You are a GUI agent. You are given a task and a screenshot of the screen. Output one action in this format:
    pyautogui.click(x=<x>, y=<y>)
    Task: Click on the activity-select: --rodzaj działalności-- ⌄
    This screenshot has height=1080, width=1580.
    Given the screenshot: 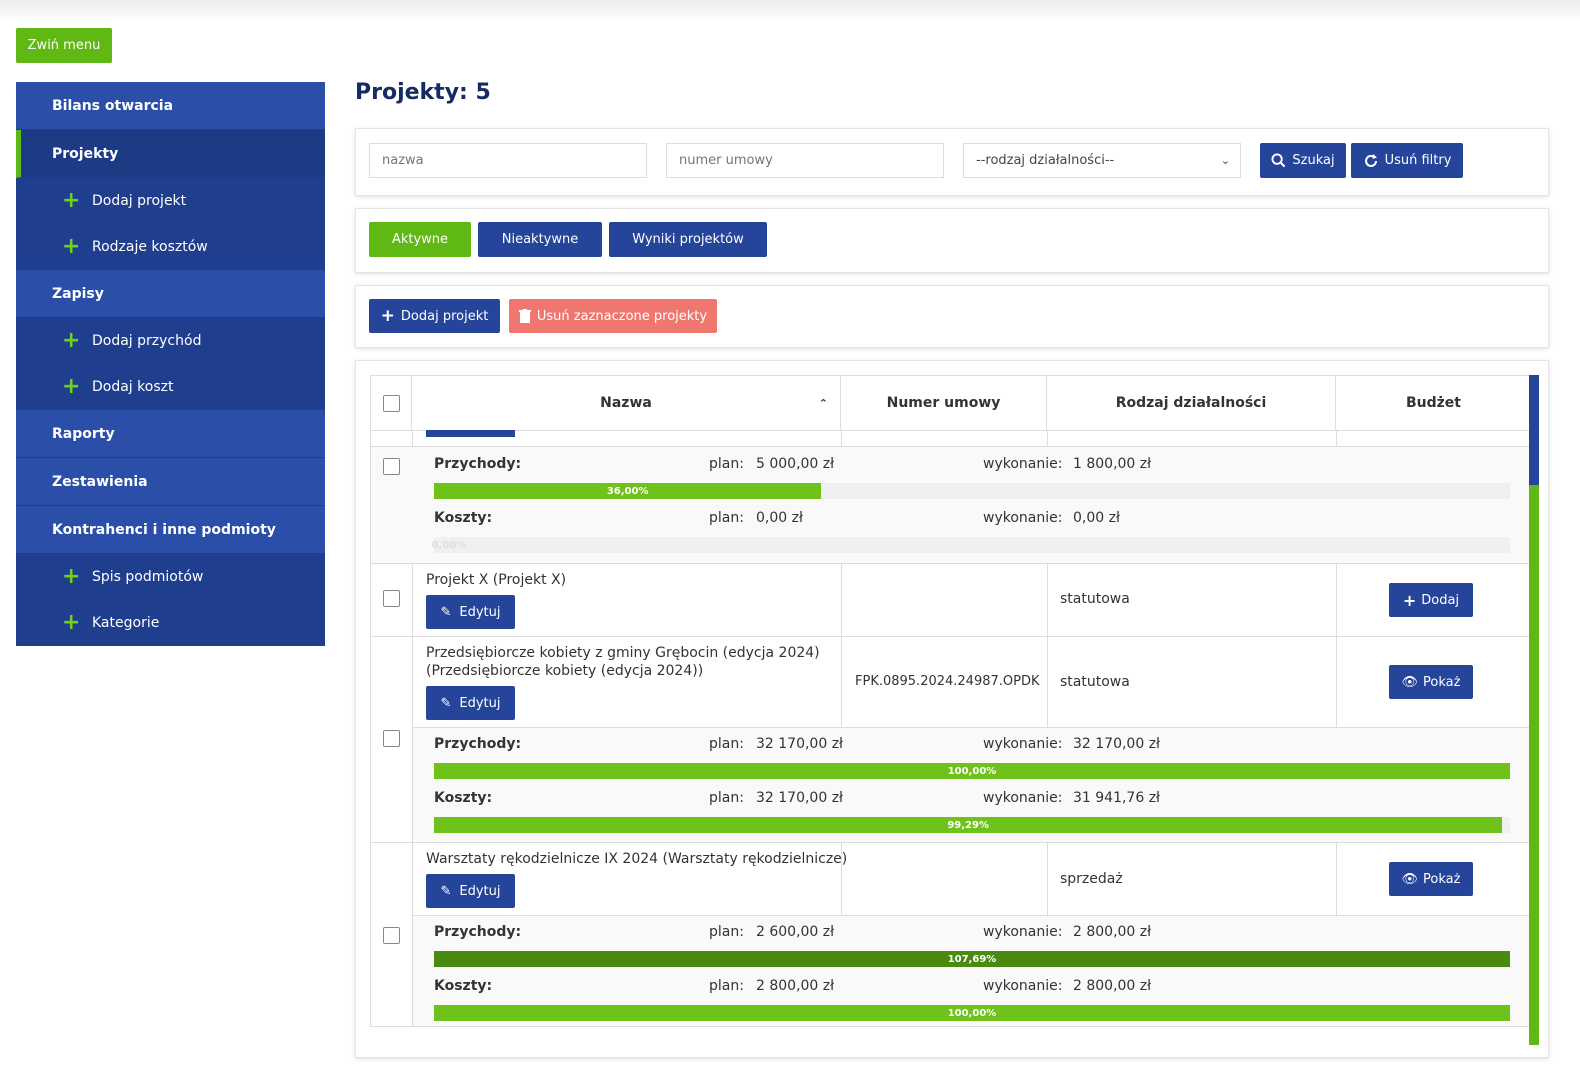 What is the action you would take?
    pyautogui.click(x=1102, y=160)
    